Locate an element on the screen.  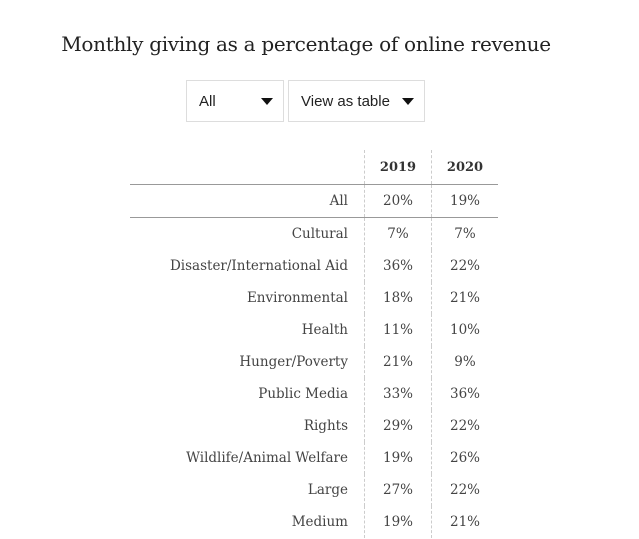
table-row: Public Media 33% 36% is located at coordinates (314, 394).